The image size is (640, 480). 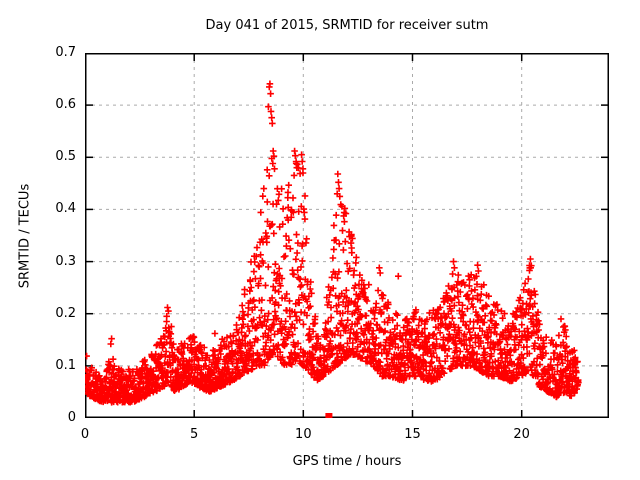 What do you see at coordinates (85, 434) in the screenshot?
I see `x-tick-label: 0` at bounding box center [85, 434].